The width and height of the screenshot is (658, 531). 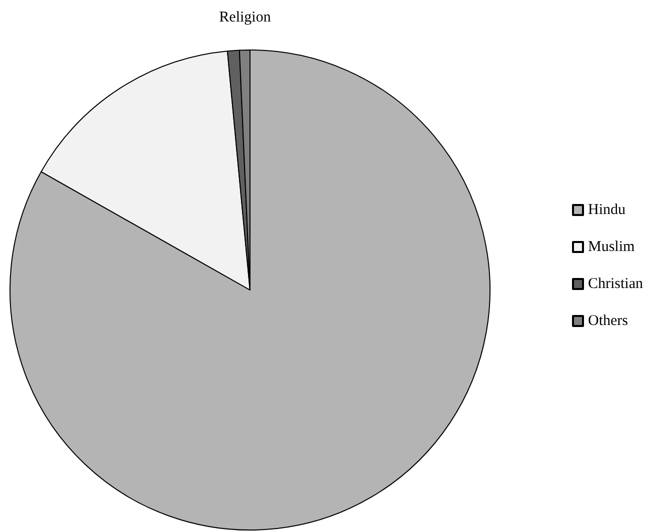 What do you see at coordinates (608, 321) in the screenshot?
I see `legend-label: Others` at bounding box center [608, 321].